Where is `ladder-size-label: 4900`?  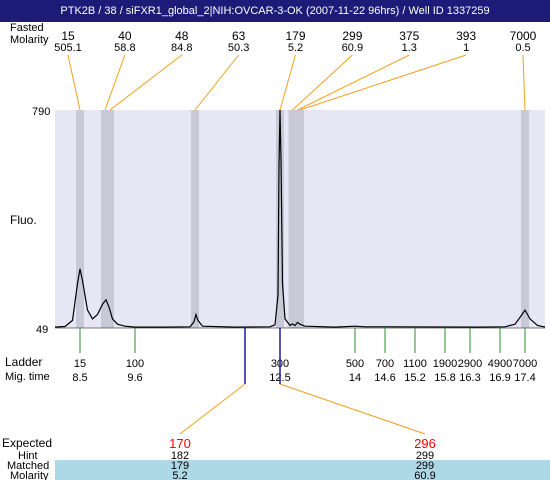
ladder-size-label: 4900 is located at coordinates (500, 364).